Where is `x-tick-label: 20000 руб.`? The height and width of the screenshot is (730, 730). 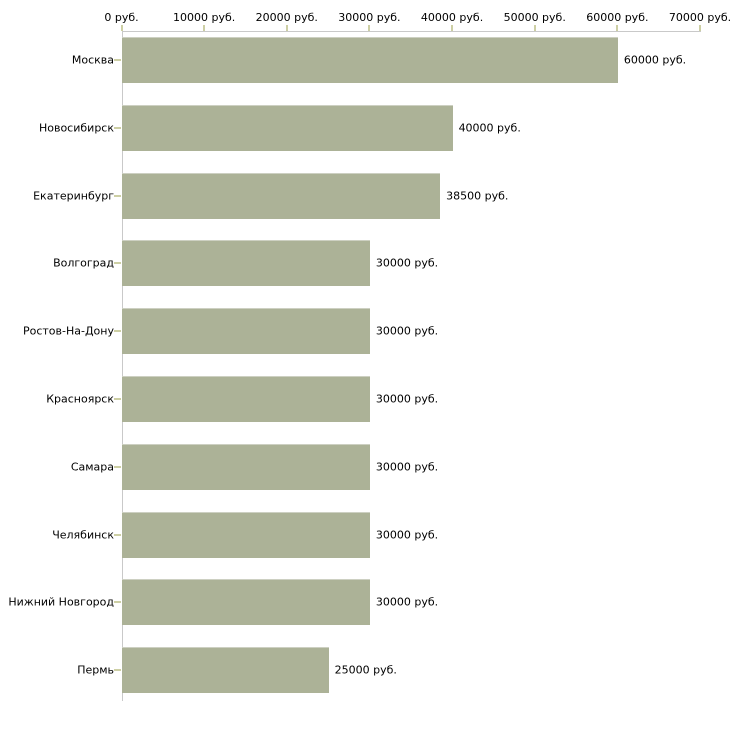 x-tick-label: 20000 руб. is located at coordinates (286, 17).